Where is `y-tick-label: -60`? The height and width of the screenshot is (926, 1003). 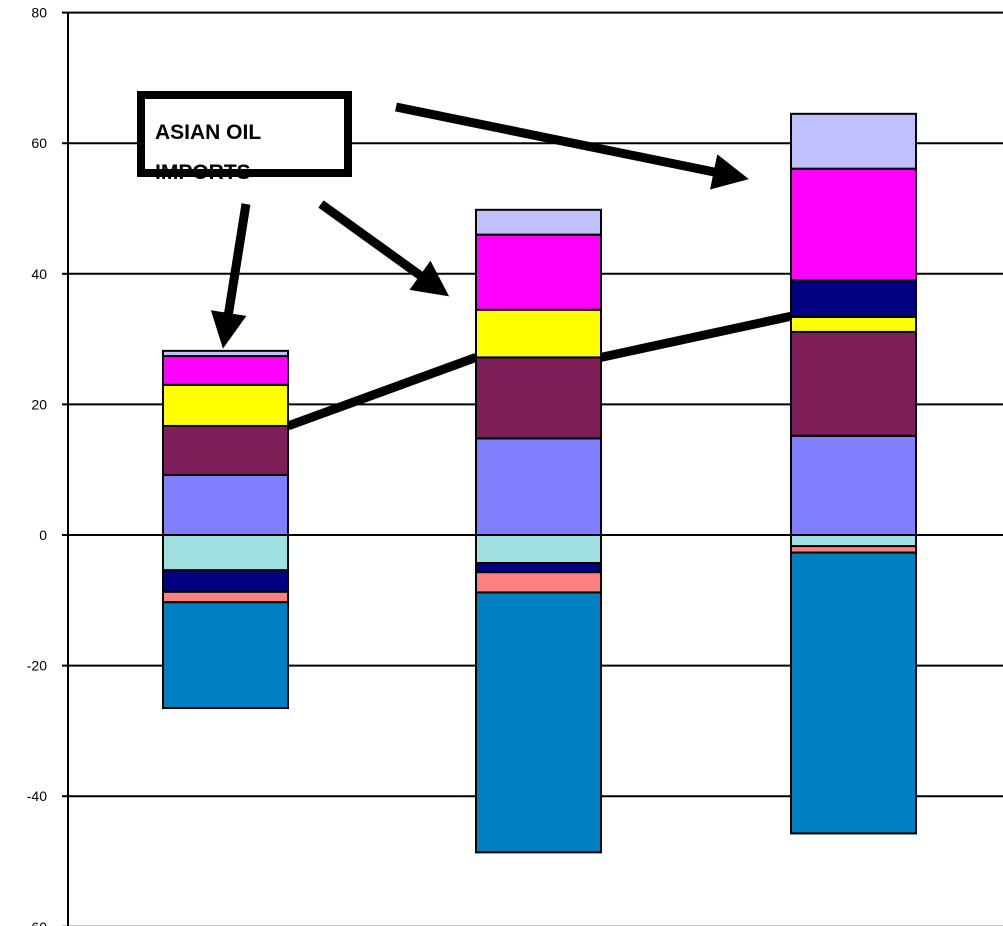 y-tick-label: -60 is located at coordinates (37, 922).